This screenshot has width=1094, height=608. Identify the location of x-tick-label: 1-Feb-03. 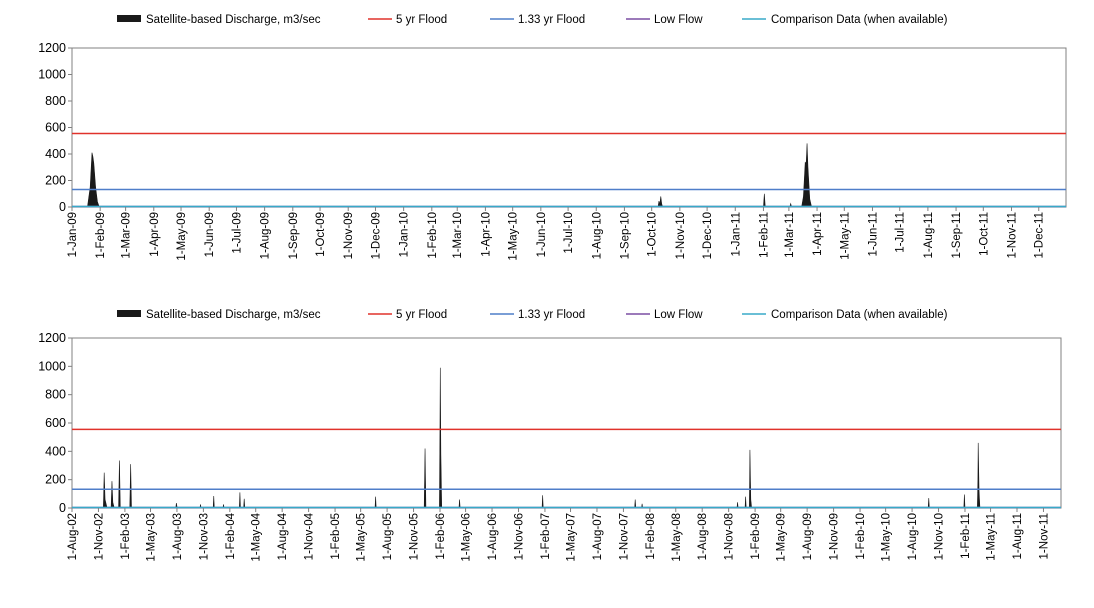
(126, 536).